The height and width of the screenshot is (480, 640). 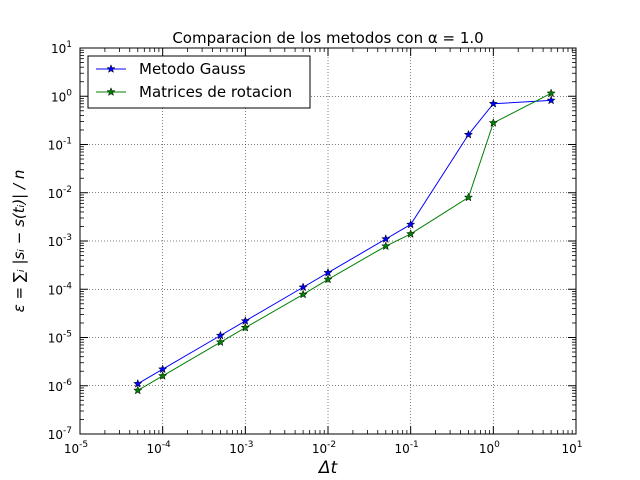 What do you see at coordinates (61, 96) in the screenshot?
I see `y-tick-label: 10⁰` at bounding box center [61, 96].